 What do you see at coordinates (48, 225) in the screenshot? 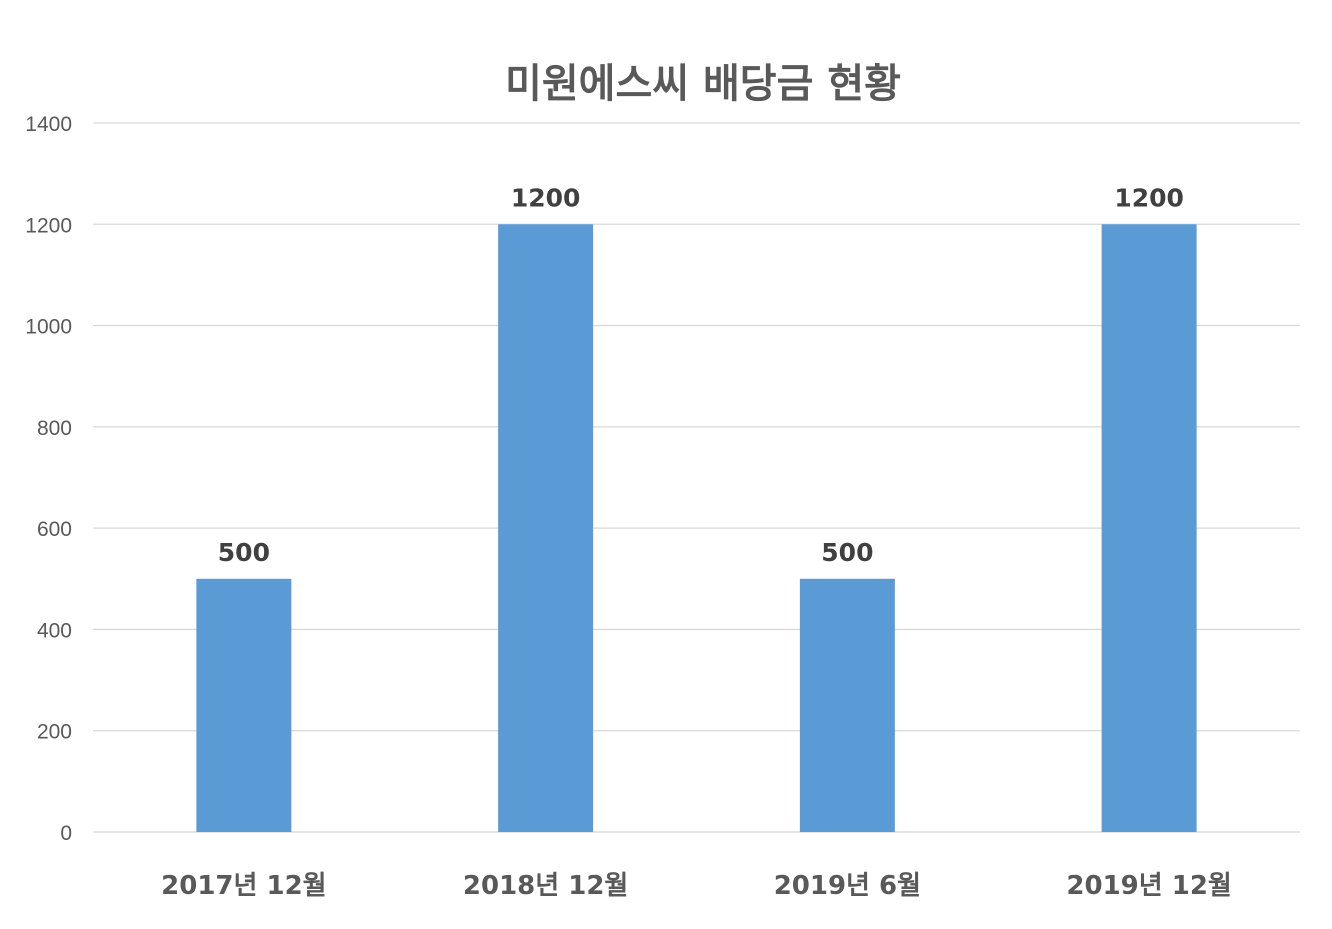
I see `y-tick-label: 1200` at bounding box center [48, 225].